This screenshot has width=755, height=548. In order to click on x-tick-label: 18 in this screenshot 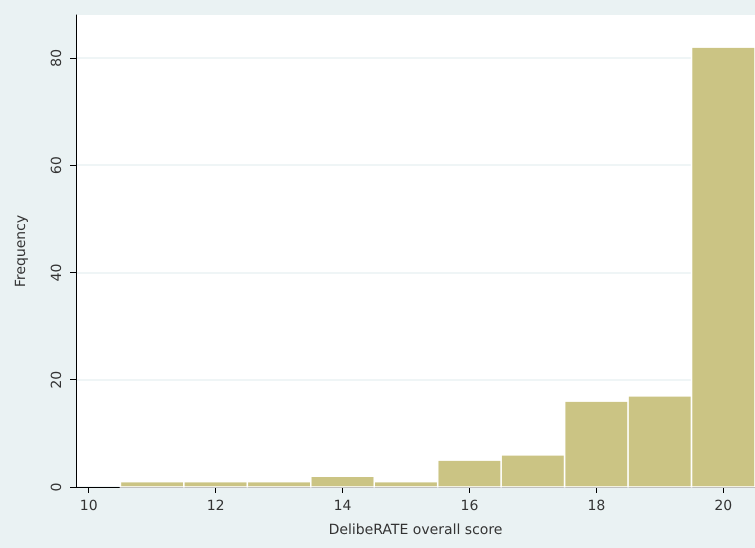, I will do `click(596, 506)`.